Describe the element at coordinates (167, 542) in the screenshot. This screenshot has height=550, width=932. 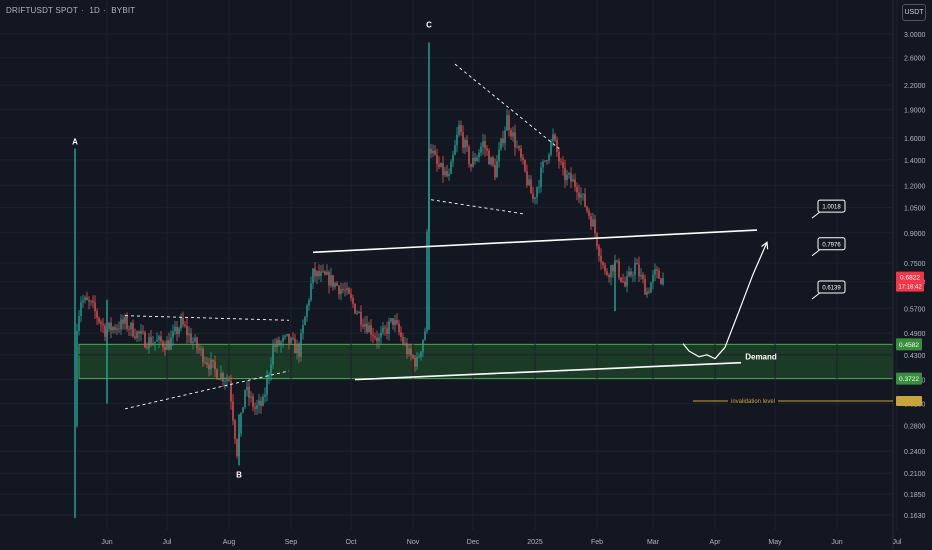
I see `x-tick-label: Jul` at that location.